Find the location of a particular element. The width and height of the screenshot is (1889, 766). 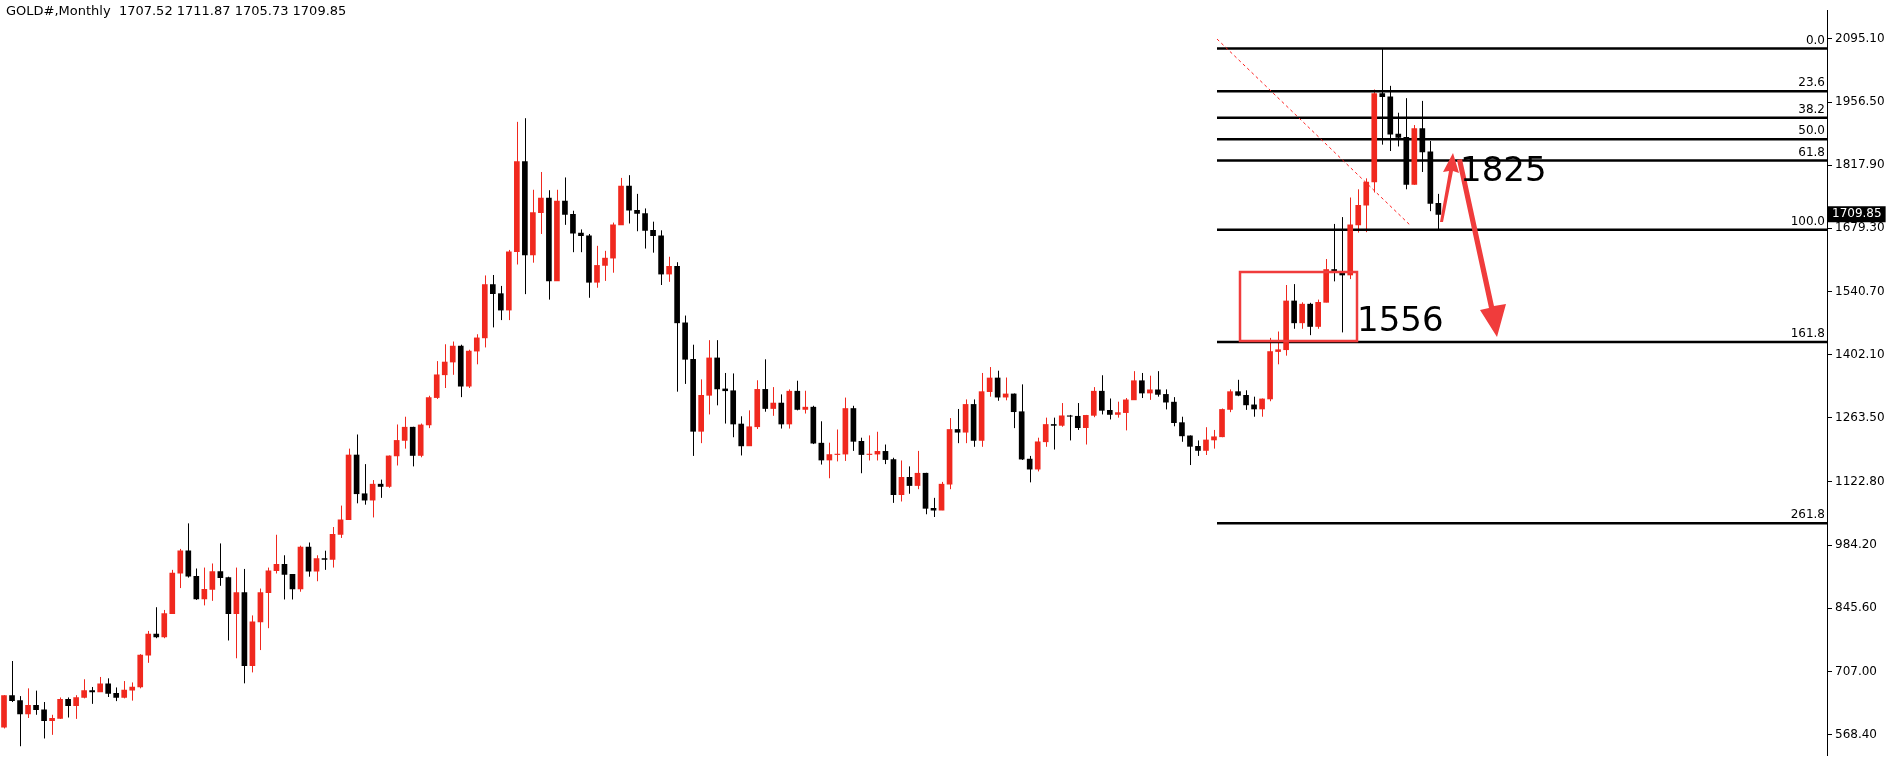

annotation: 50.0 is located at coordinates (1811, 130).